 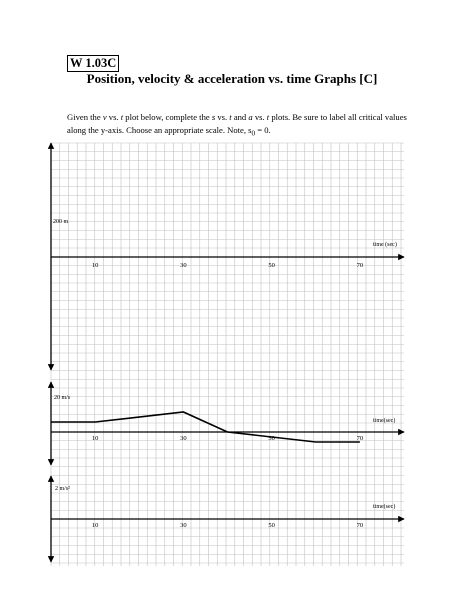 I want to click on instr-var-t1: t, so click(x=122, y=117).